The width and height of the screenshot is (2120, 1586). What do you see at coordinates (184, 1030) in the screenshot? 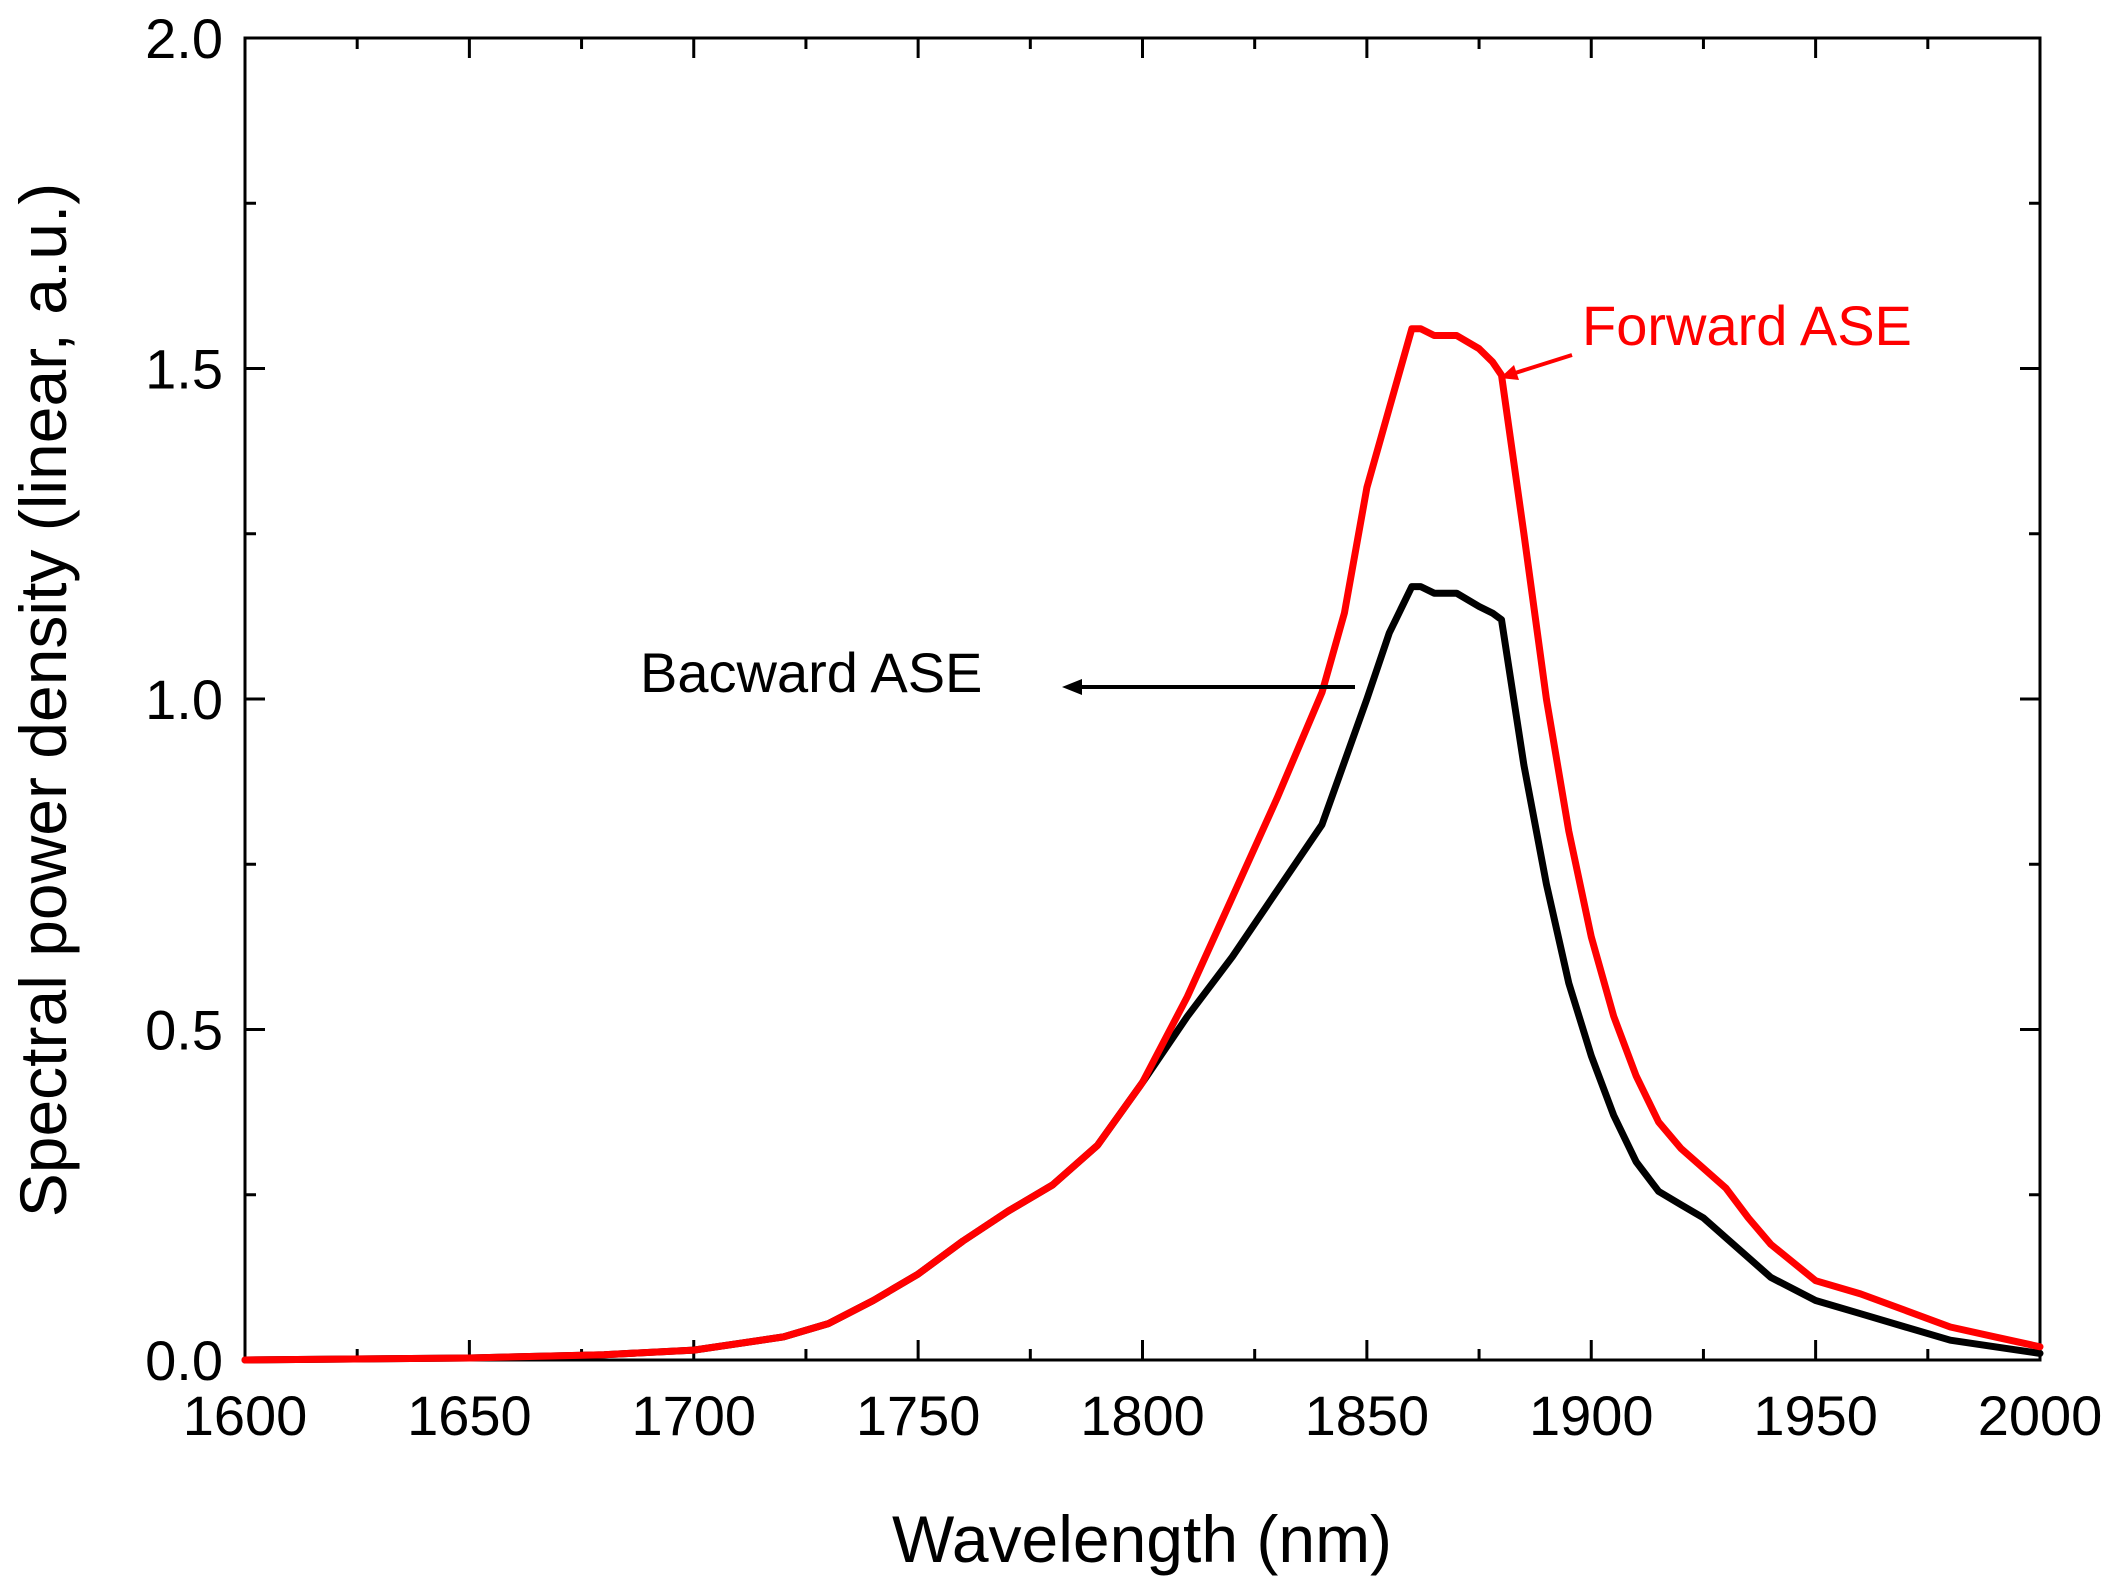
I see `y-tick-label: 0.5` at bounding box center [184, 1030].